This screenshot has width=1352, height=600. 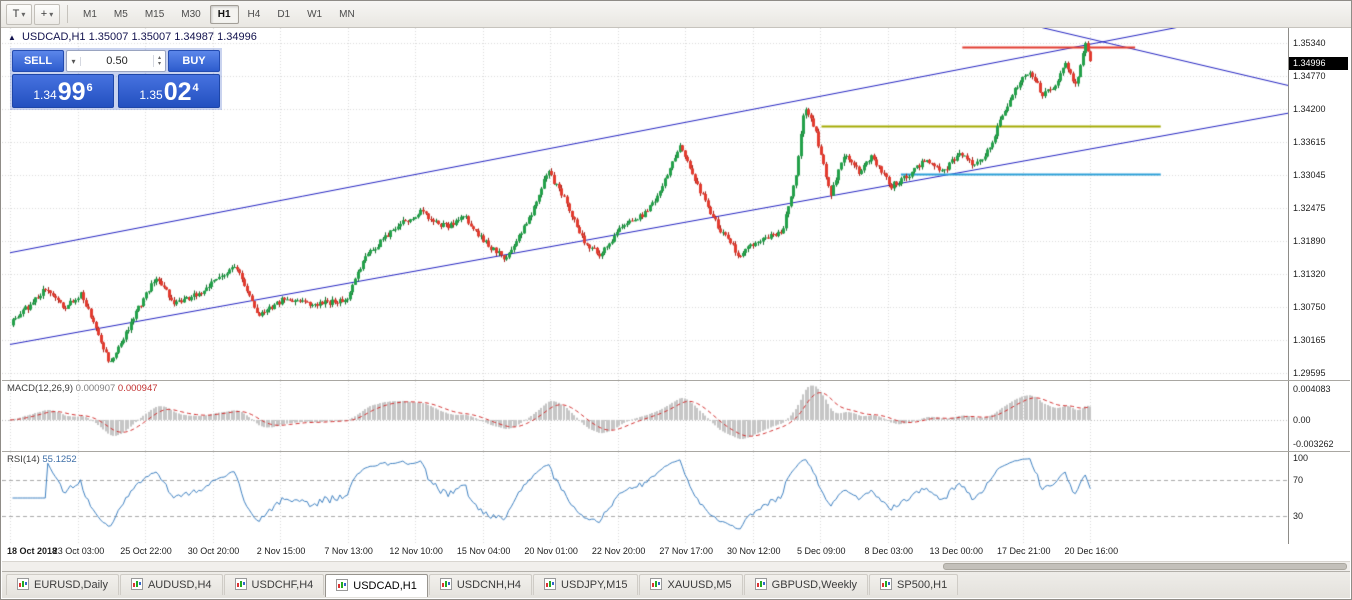 I want to click on chart-tab-usdchf: USDCHF,H4, so click(x=274, y=584).